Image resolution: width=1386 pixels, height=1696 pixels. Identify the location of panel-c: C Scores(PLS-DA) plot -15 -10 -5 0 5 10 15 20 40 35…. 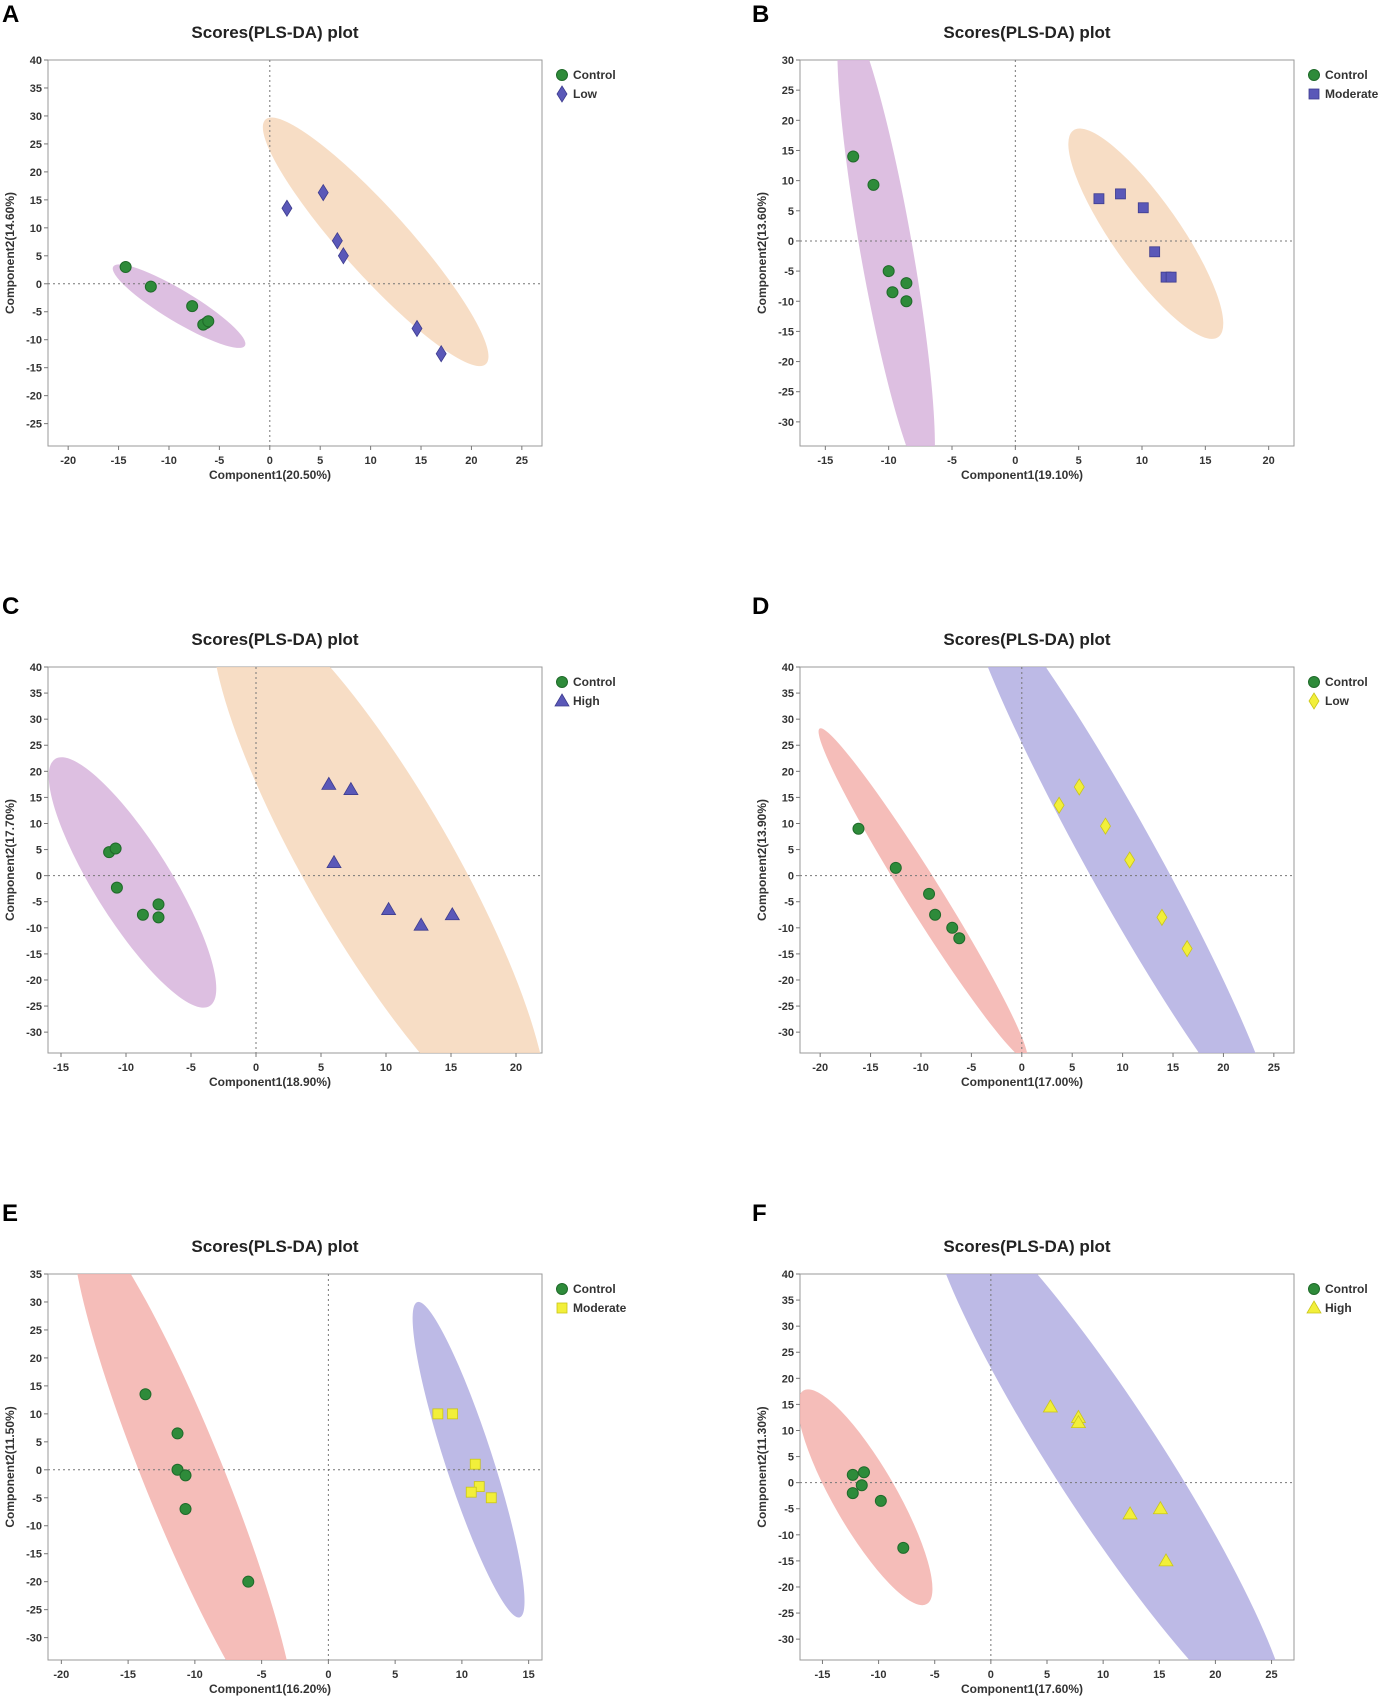
(309, 841).